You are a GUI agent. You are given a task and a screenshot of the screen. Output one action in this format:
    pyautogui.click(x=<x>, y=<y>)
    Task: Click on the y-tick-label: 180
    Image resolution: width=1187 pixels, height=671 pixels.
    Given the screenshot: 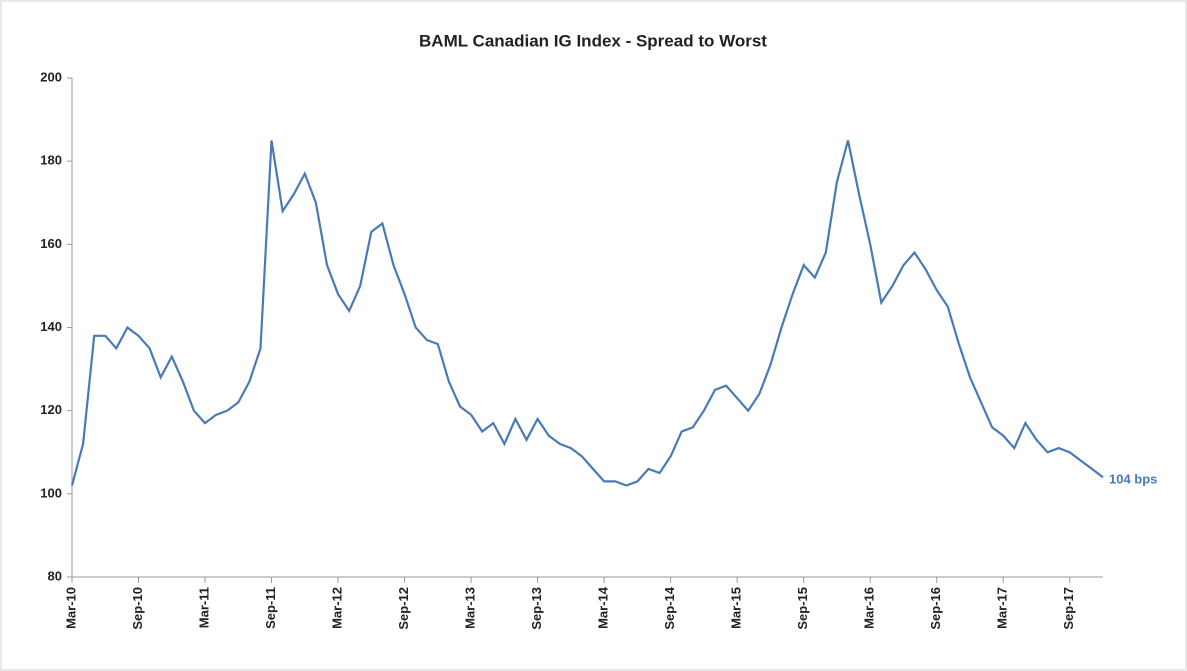 What is the action you would take?
    pyautogui.click(x=51, y=160)
    